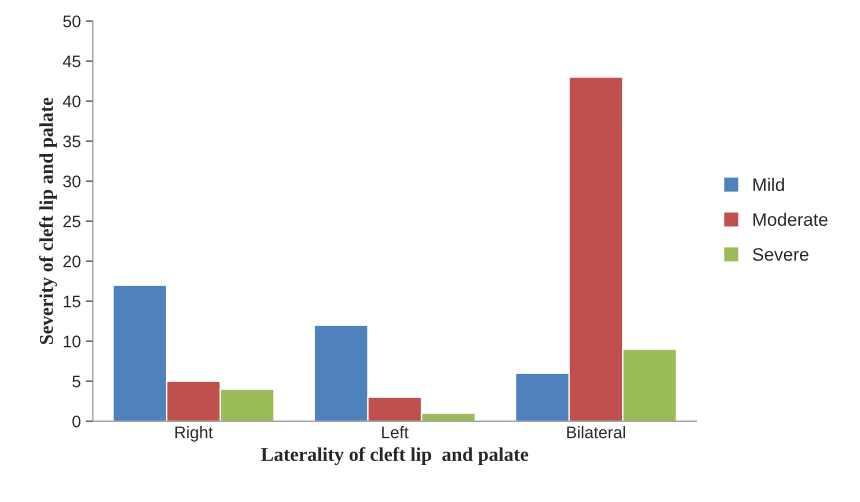 The height and width of the screenshot is (502, 860). What do you see at coordinates (48, 221) in the screenshot?
I see `y-axis-title: Severity of cleft lip and palate` at bounding box center [48, 221].